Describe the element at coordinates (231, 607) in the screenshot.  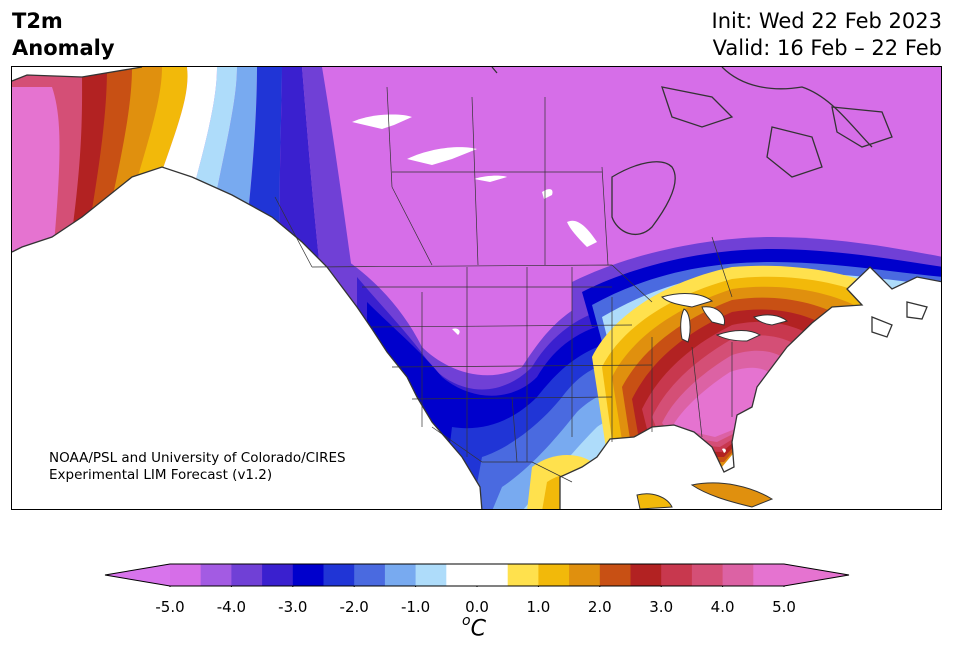
I see `colorbar-tick-label: -4.0` at that location.